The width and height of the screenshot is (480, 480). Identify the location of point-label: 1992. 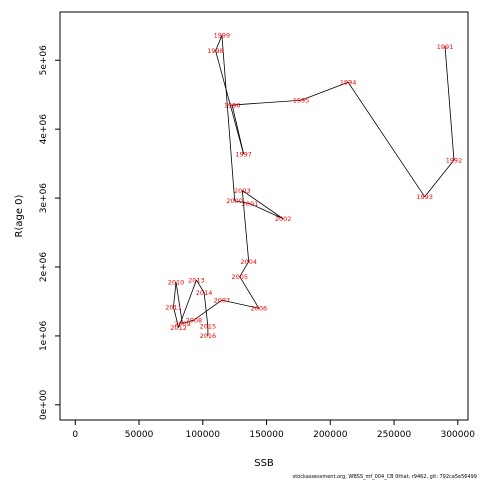
(454, 160).